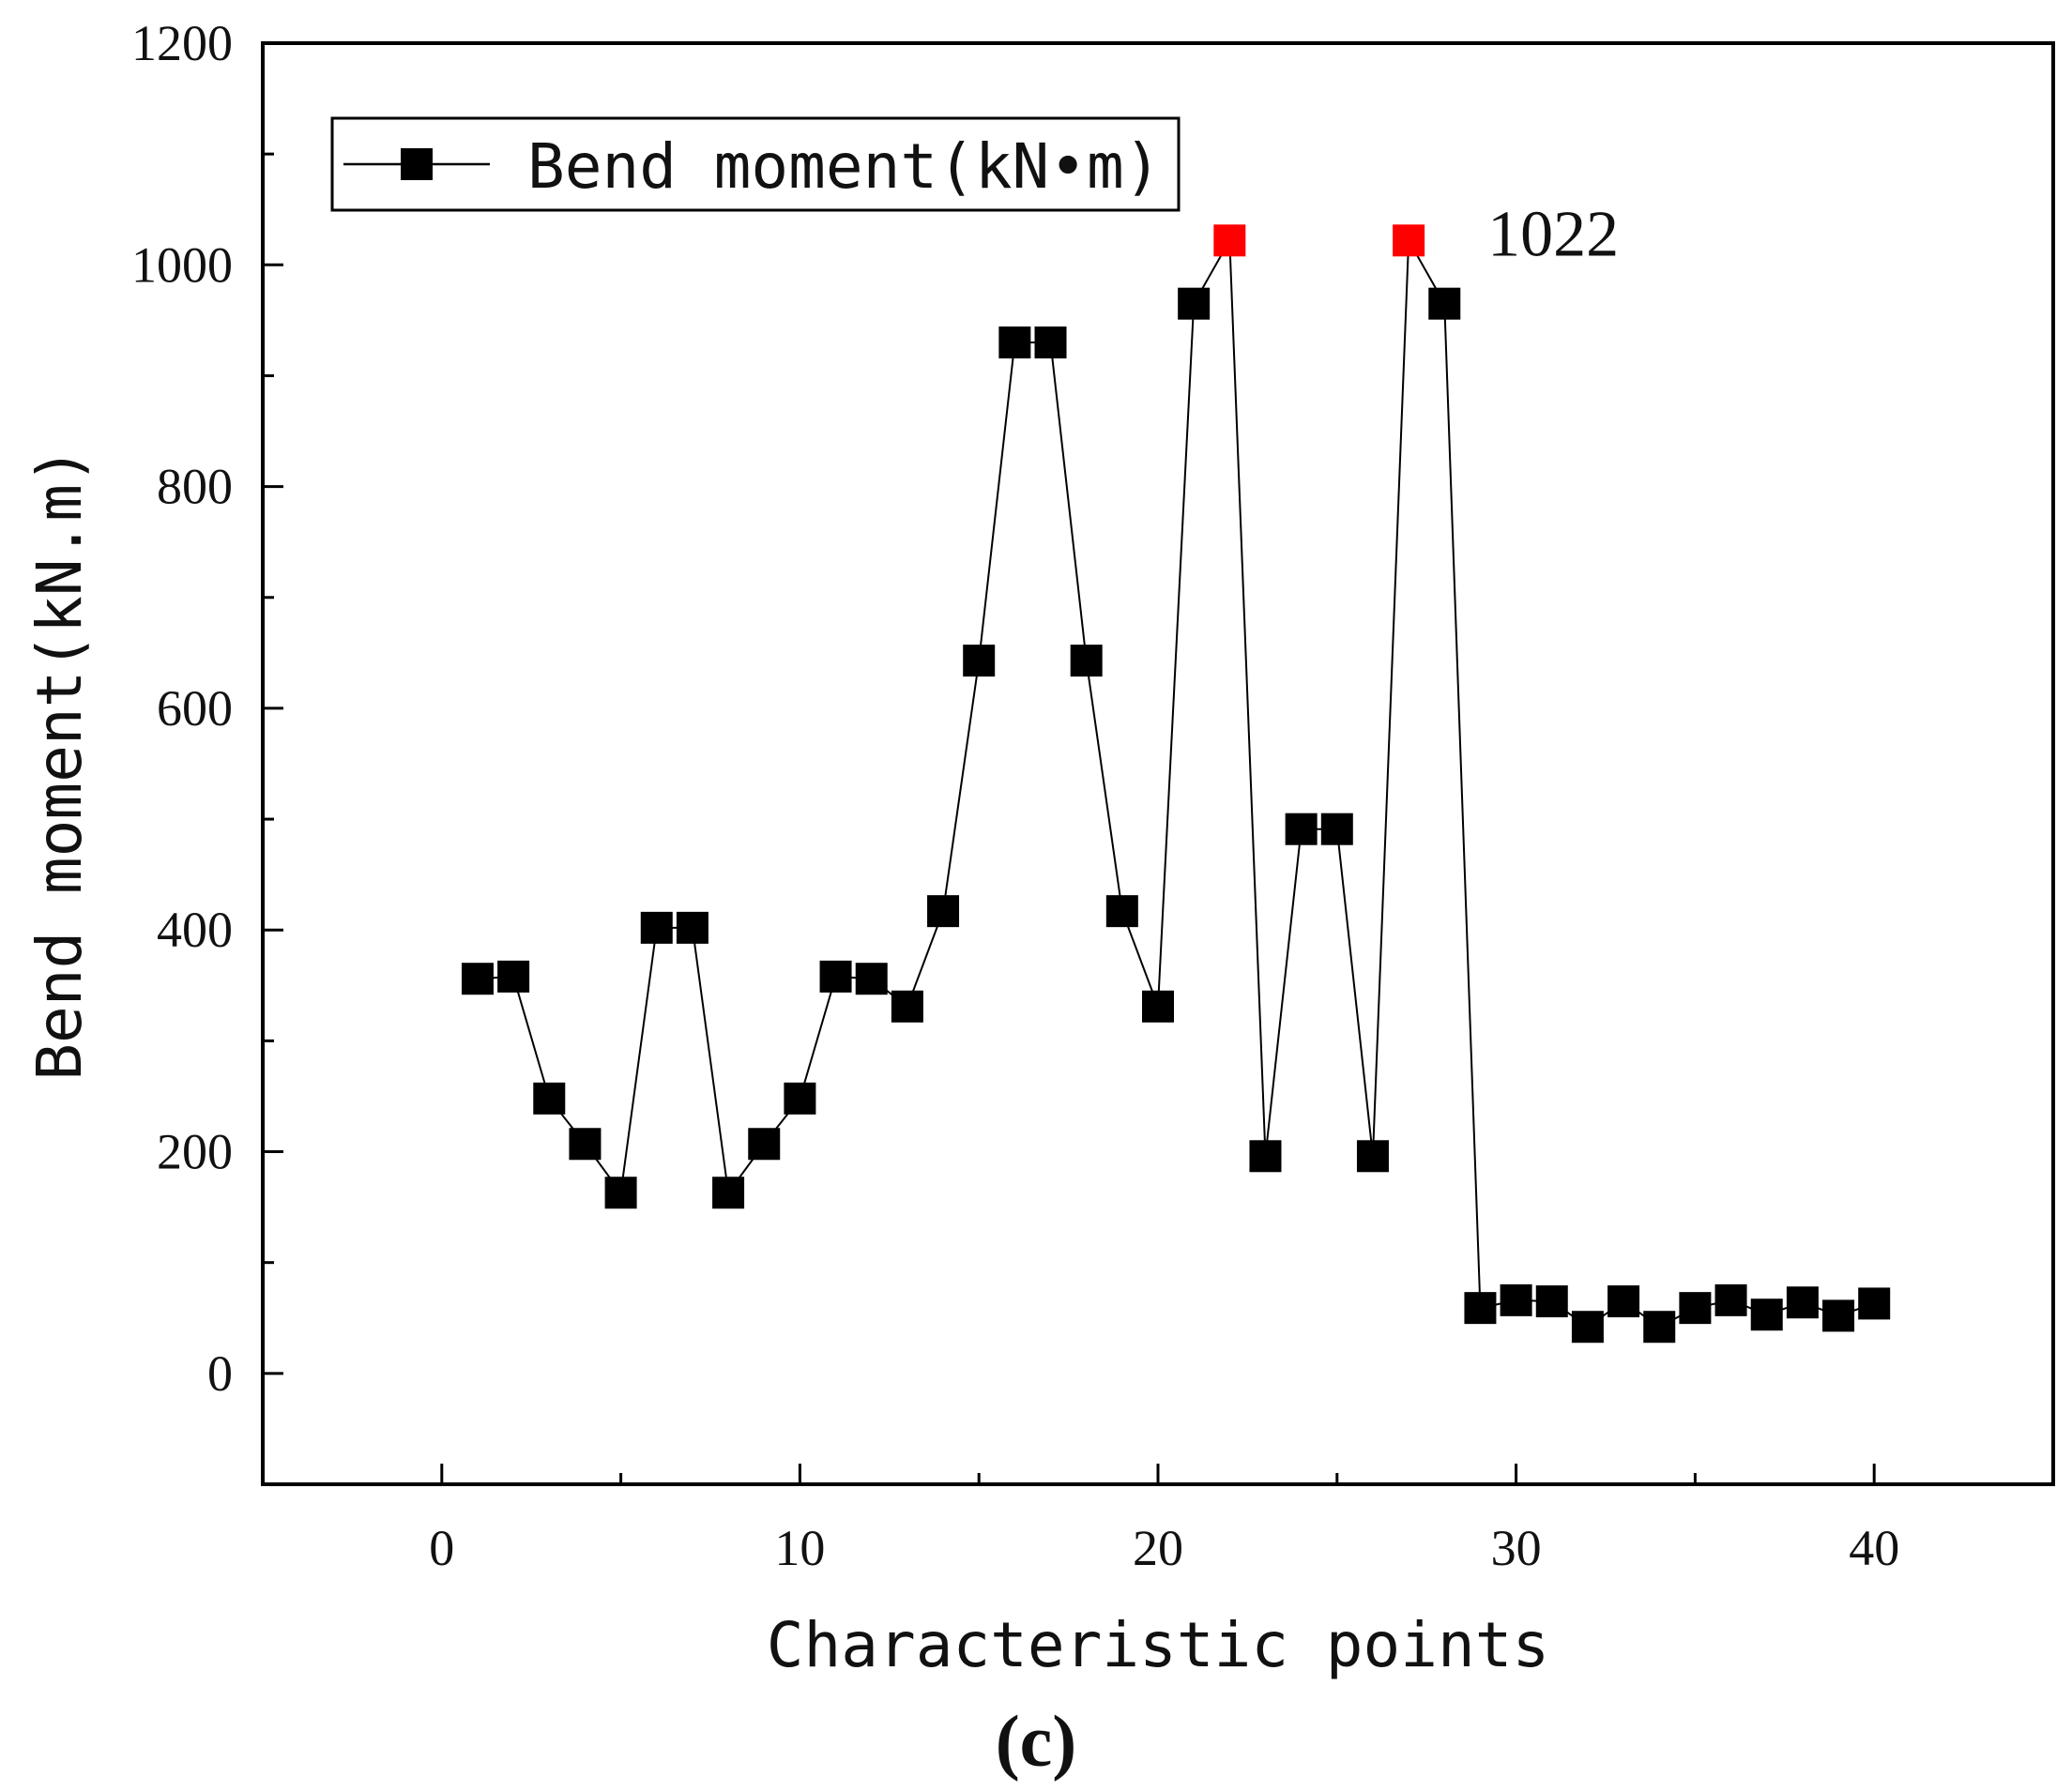  What do you see at coordinates (207, 750) in the screenshot?
I see `y-axis-ticks: 0 200 400 600 800 1000 1200` at bounding box center [207, 750].